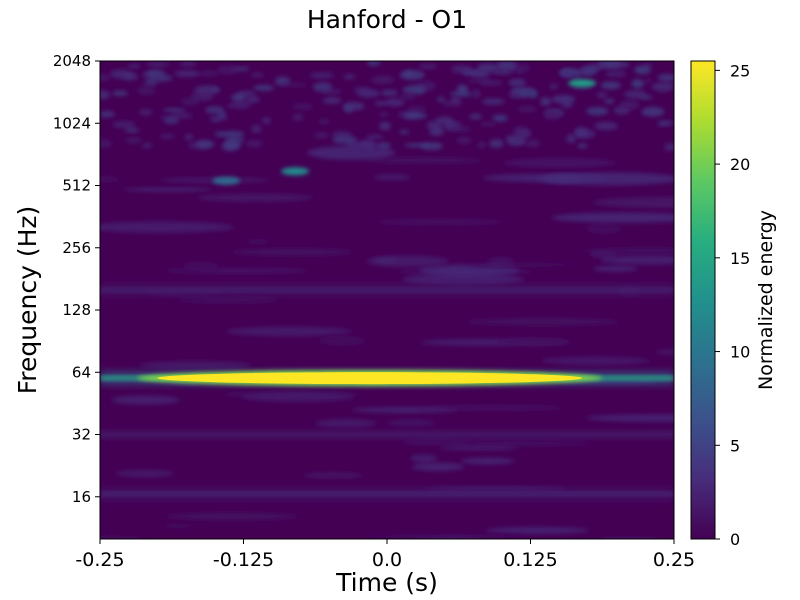  What do you see at coordinates (740, 70) in the screenshot?
I see `colorbar-tick-label: 25` at bounding box center [740, 70].